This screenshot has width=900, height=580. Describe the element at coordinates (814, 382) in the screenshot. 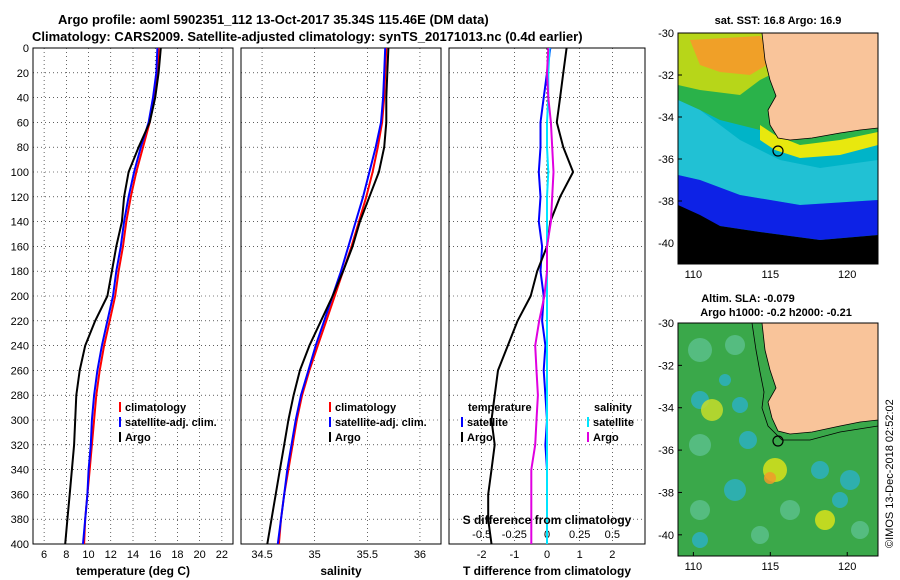

I see `sla-contour` at that location.